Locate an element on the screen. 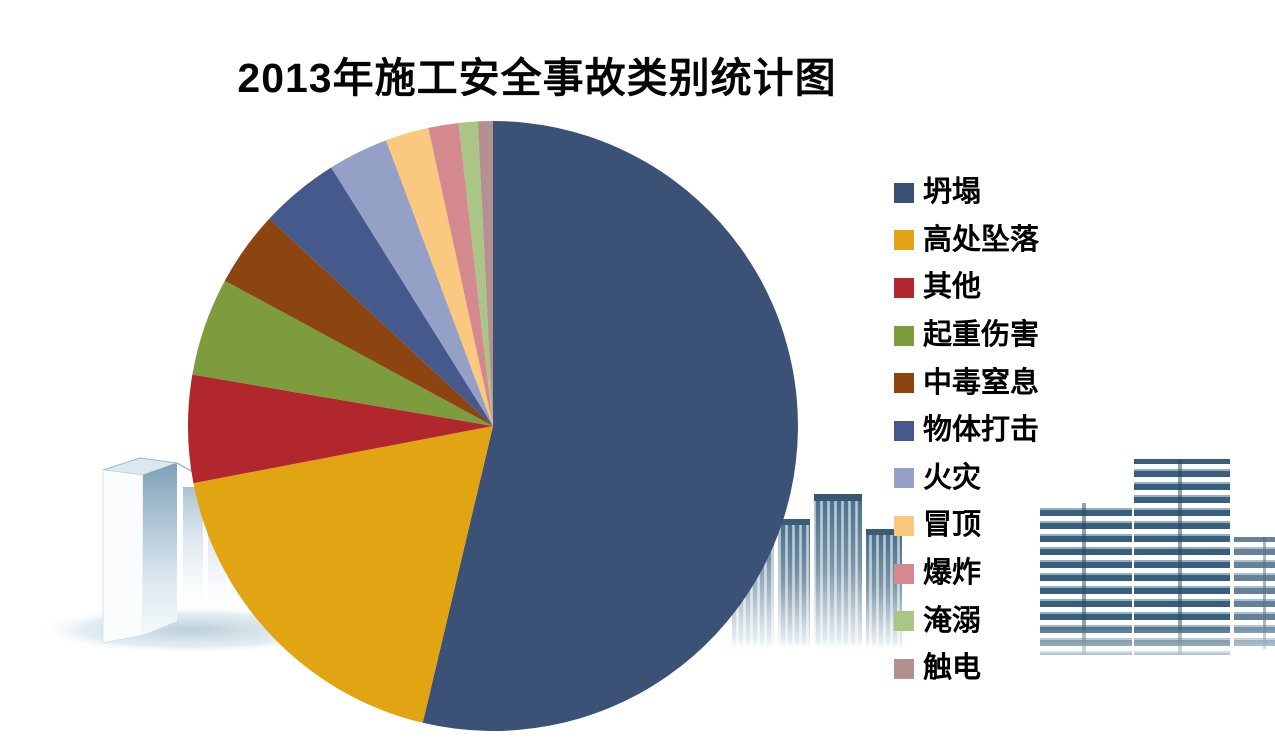 Image resolution: width=1275 pixels, height=754 pixels. legend-label: 火灾 is located at coordinates (952, 477).